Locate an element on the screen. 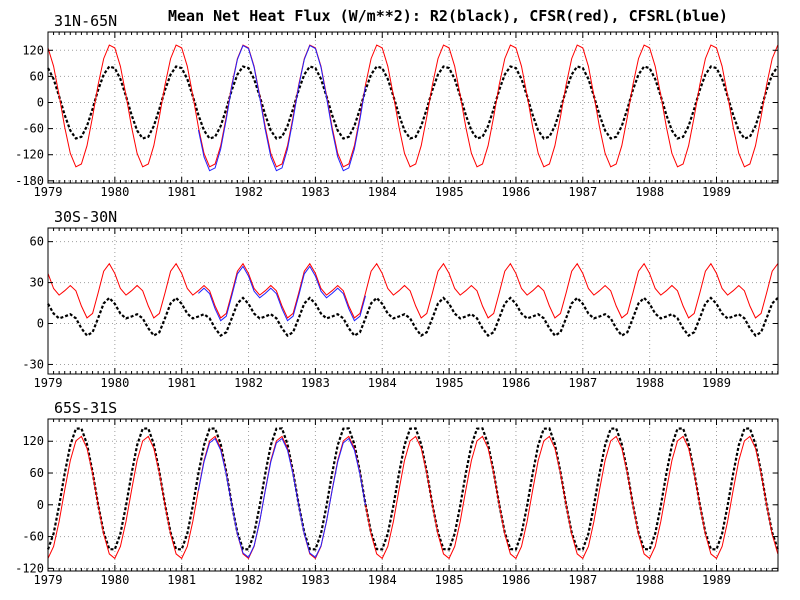  panel-region-label: 30S-30N is located at coordinates (85, 217).